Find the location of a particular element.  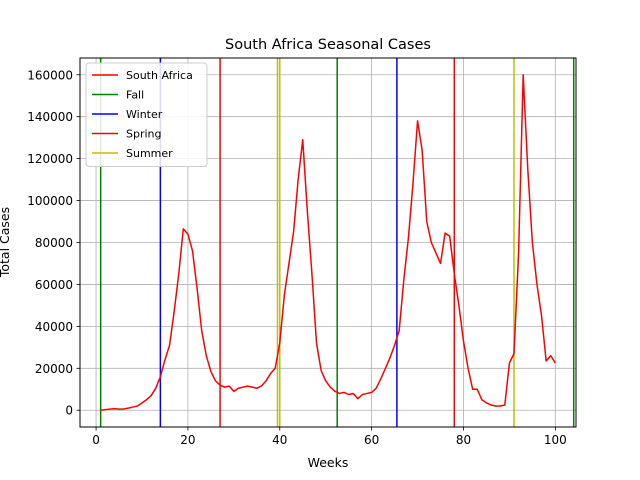

legend-label: Winter is located at coordinates (144, 114).